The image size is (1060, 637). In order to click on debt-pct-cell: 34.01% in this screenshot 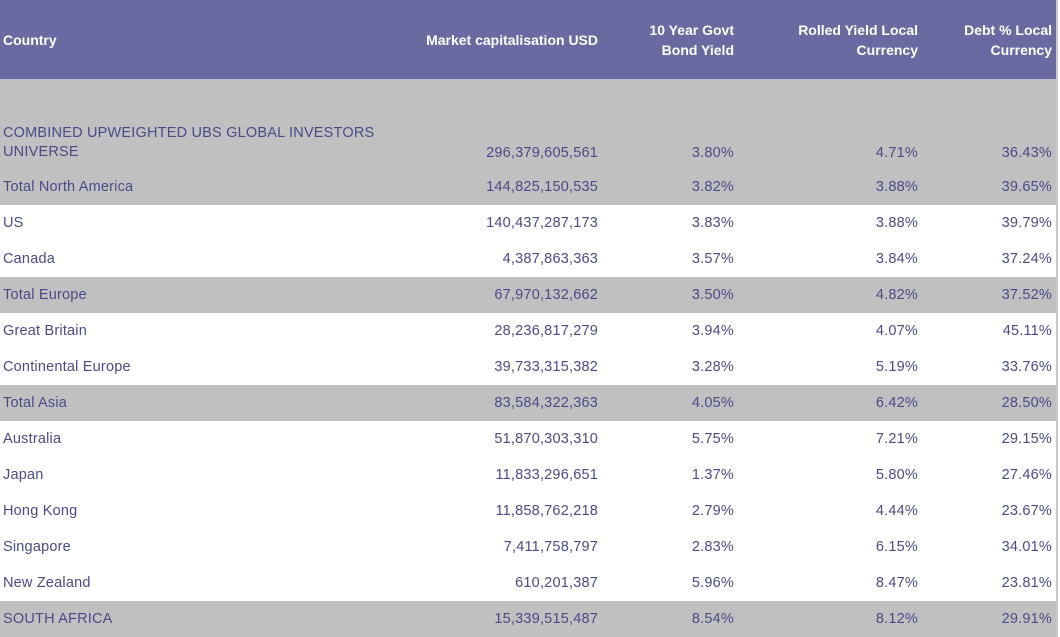, I will do `click(1026, 547)`.